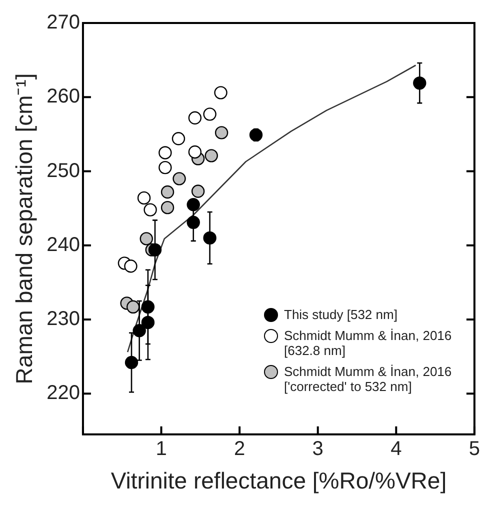  Describe the element at coordinates (474, 449) in the screenshot. I see `x-tick-label: 5` at that location.